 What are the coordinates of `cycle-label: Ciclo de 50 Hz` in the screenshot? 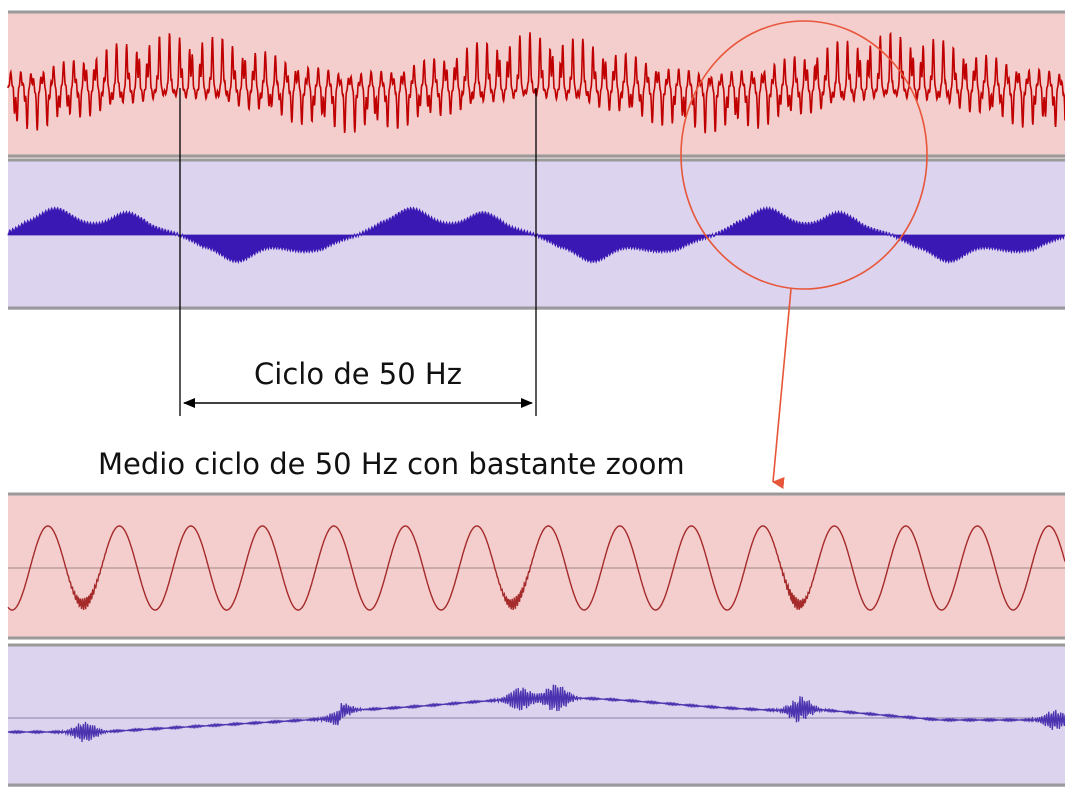 It's located at (358, 374).